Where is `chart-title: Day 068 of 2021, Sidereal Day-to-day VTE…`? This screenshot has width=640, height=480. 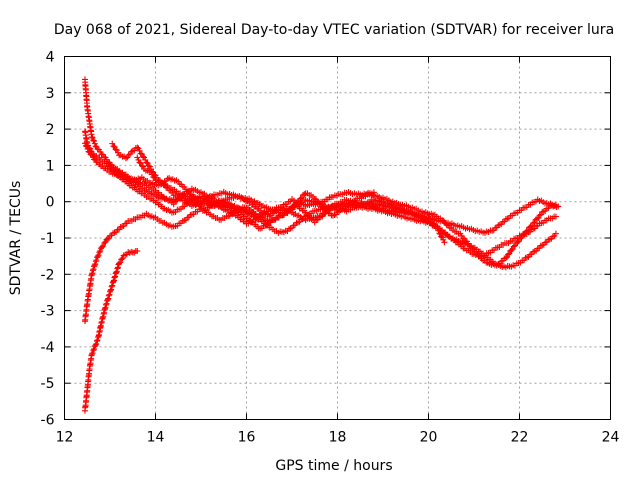 chart-title: Day 068 of 2021, Sidereal Day-to-day VTE… is located at coordinates (334, 30).